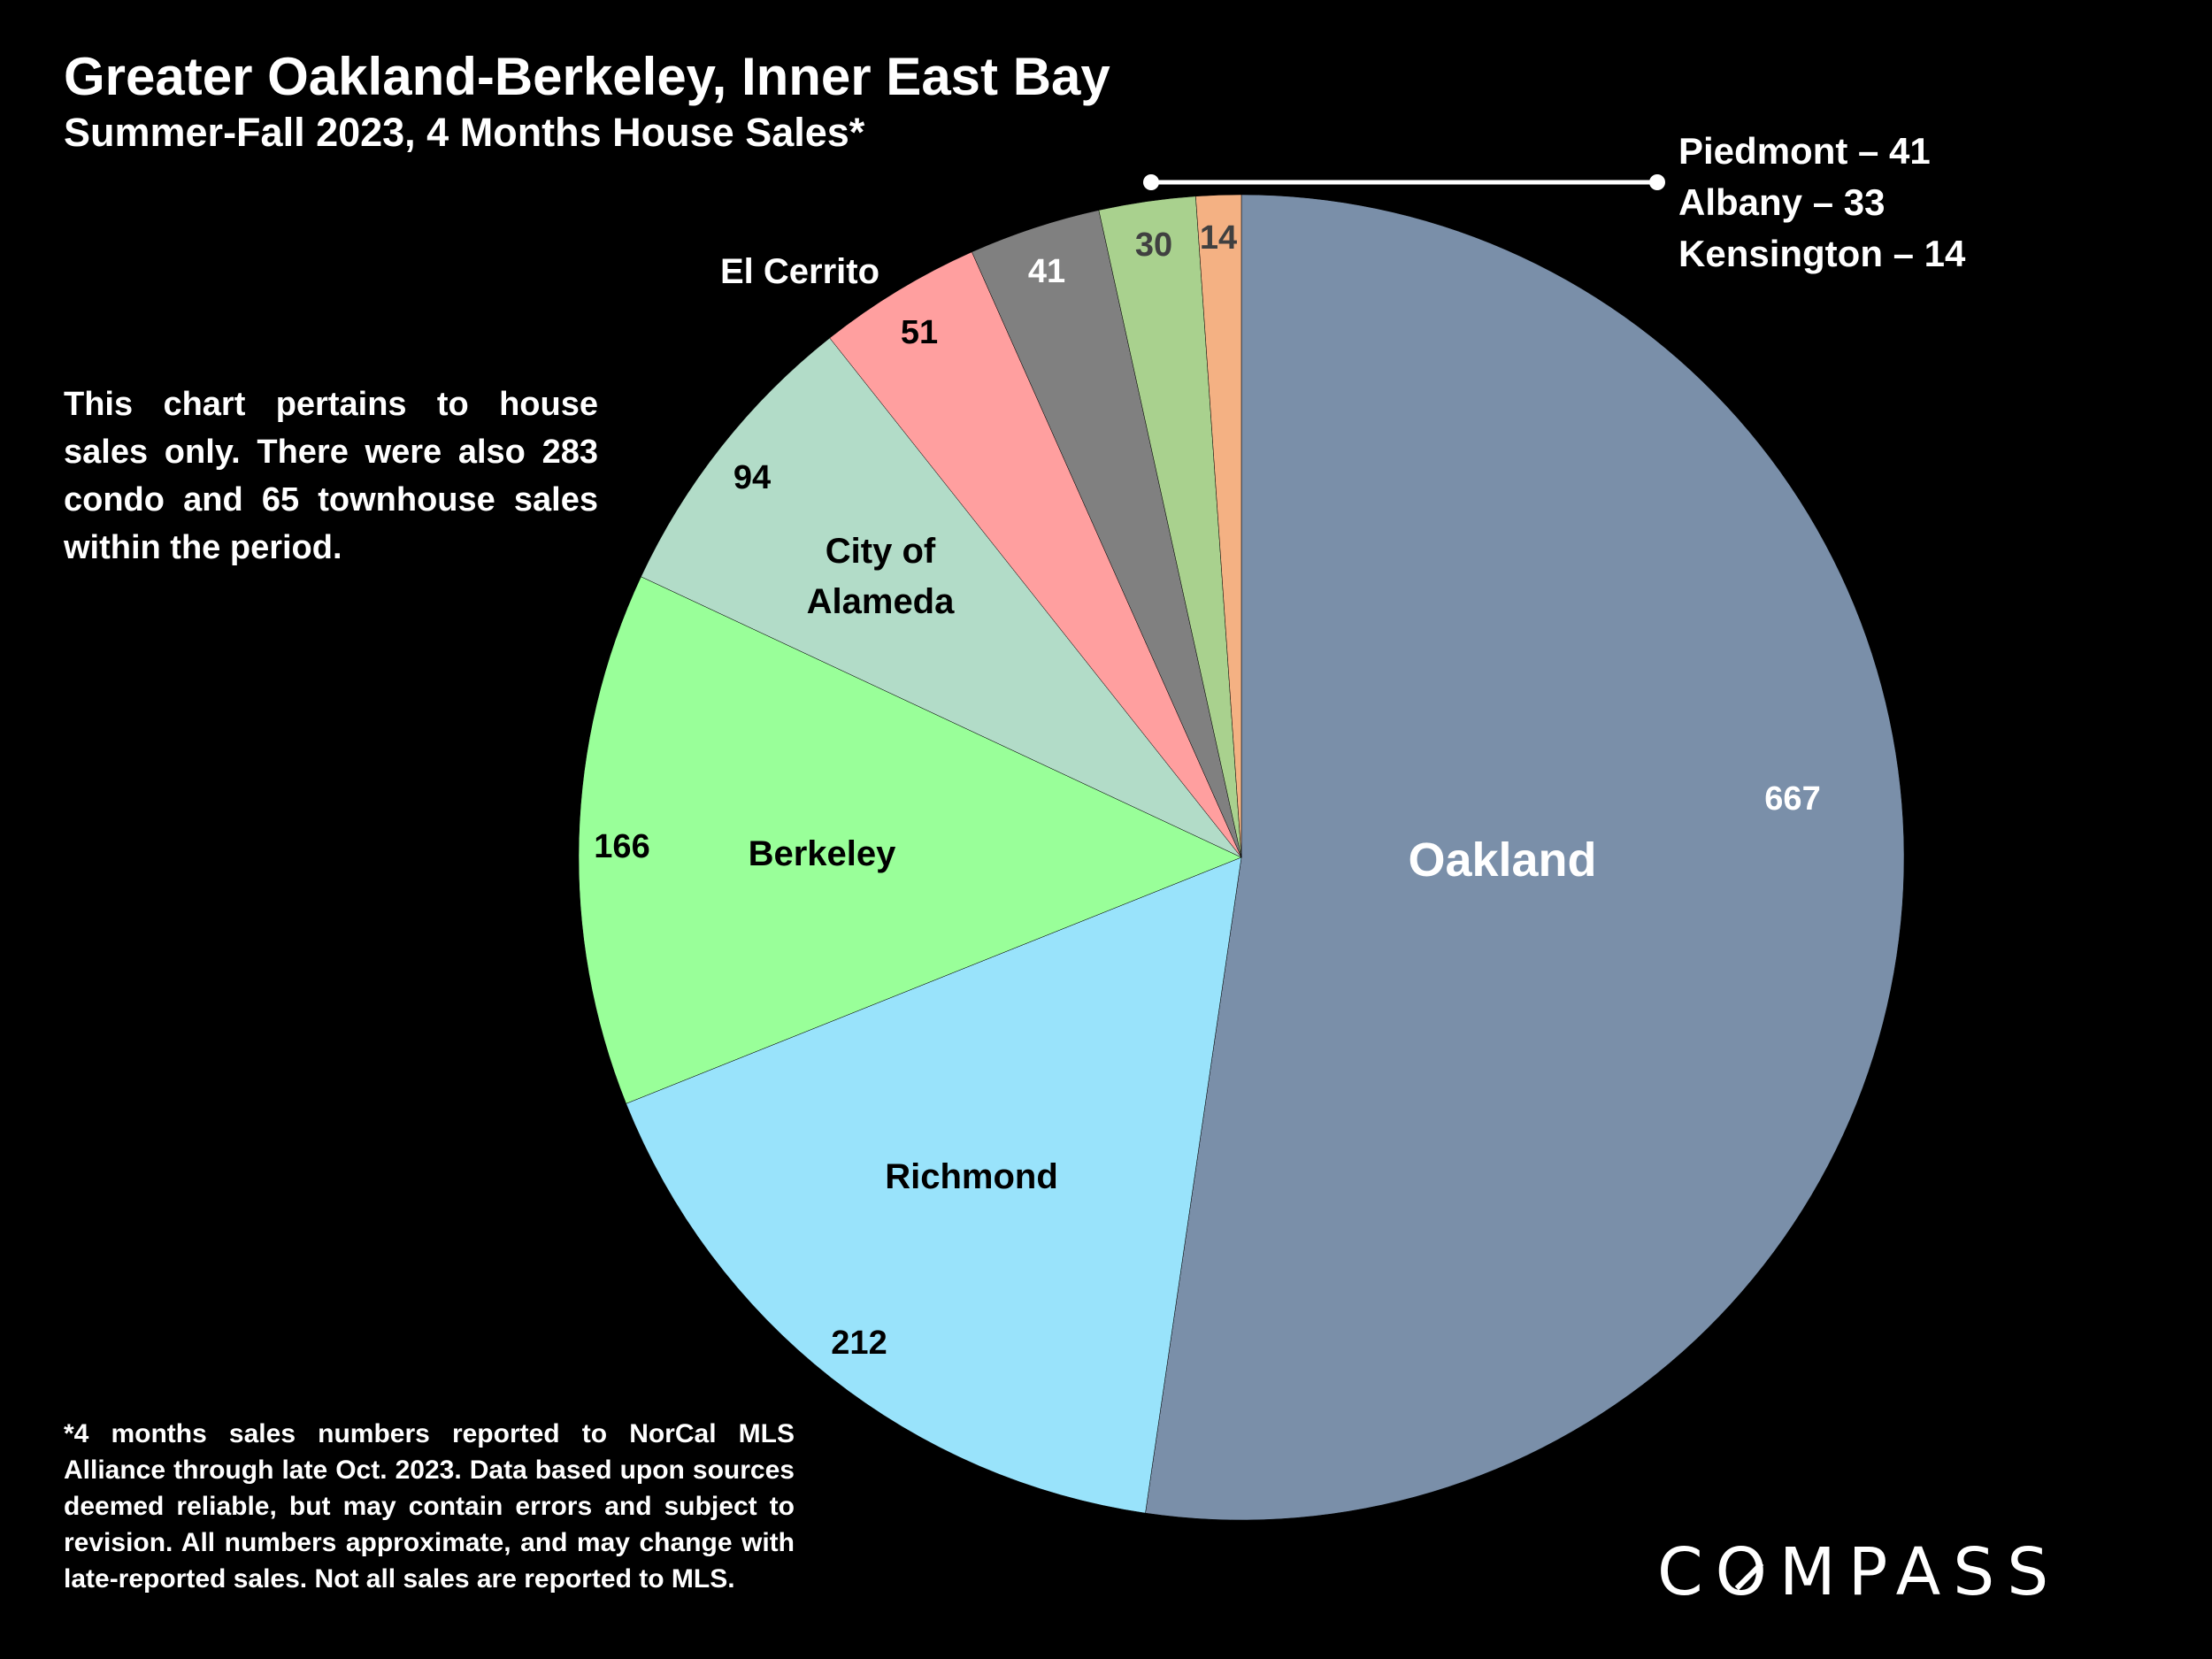  I want to click on value-label-kensington: 14, so click(1219, 238).